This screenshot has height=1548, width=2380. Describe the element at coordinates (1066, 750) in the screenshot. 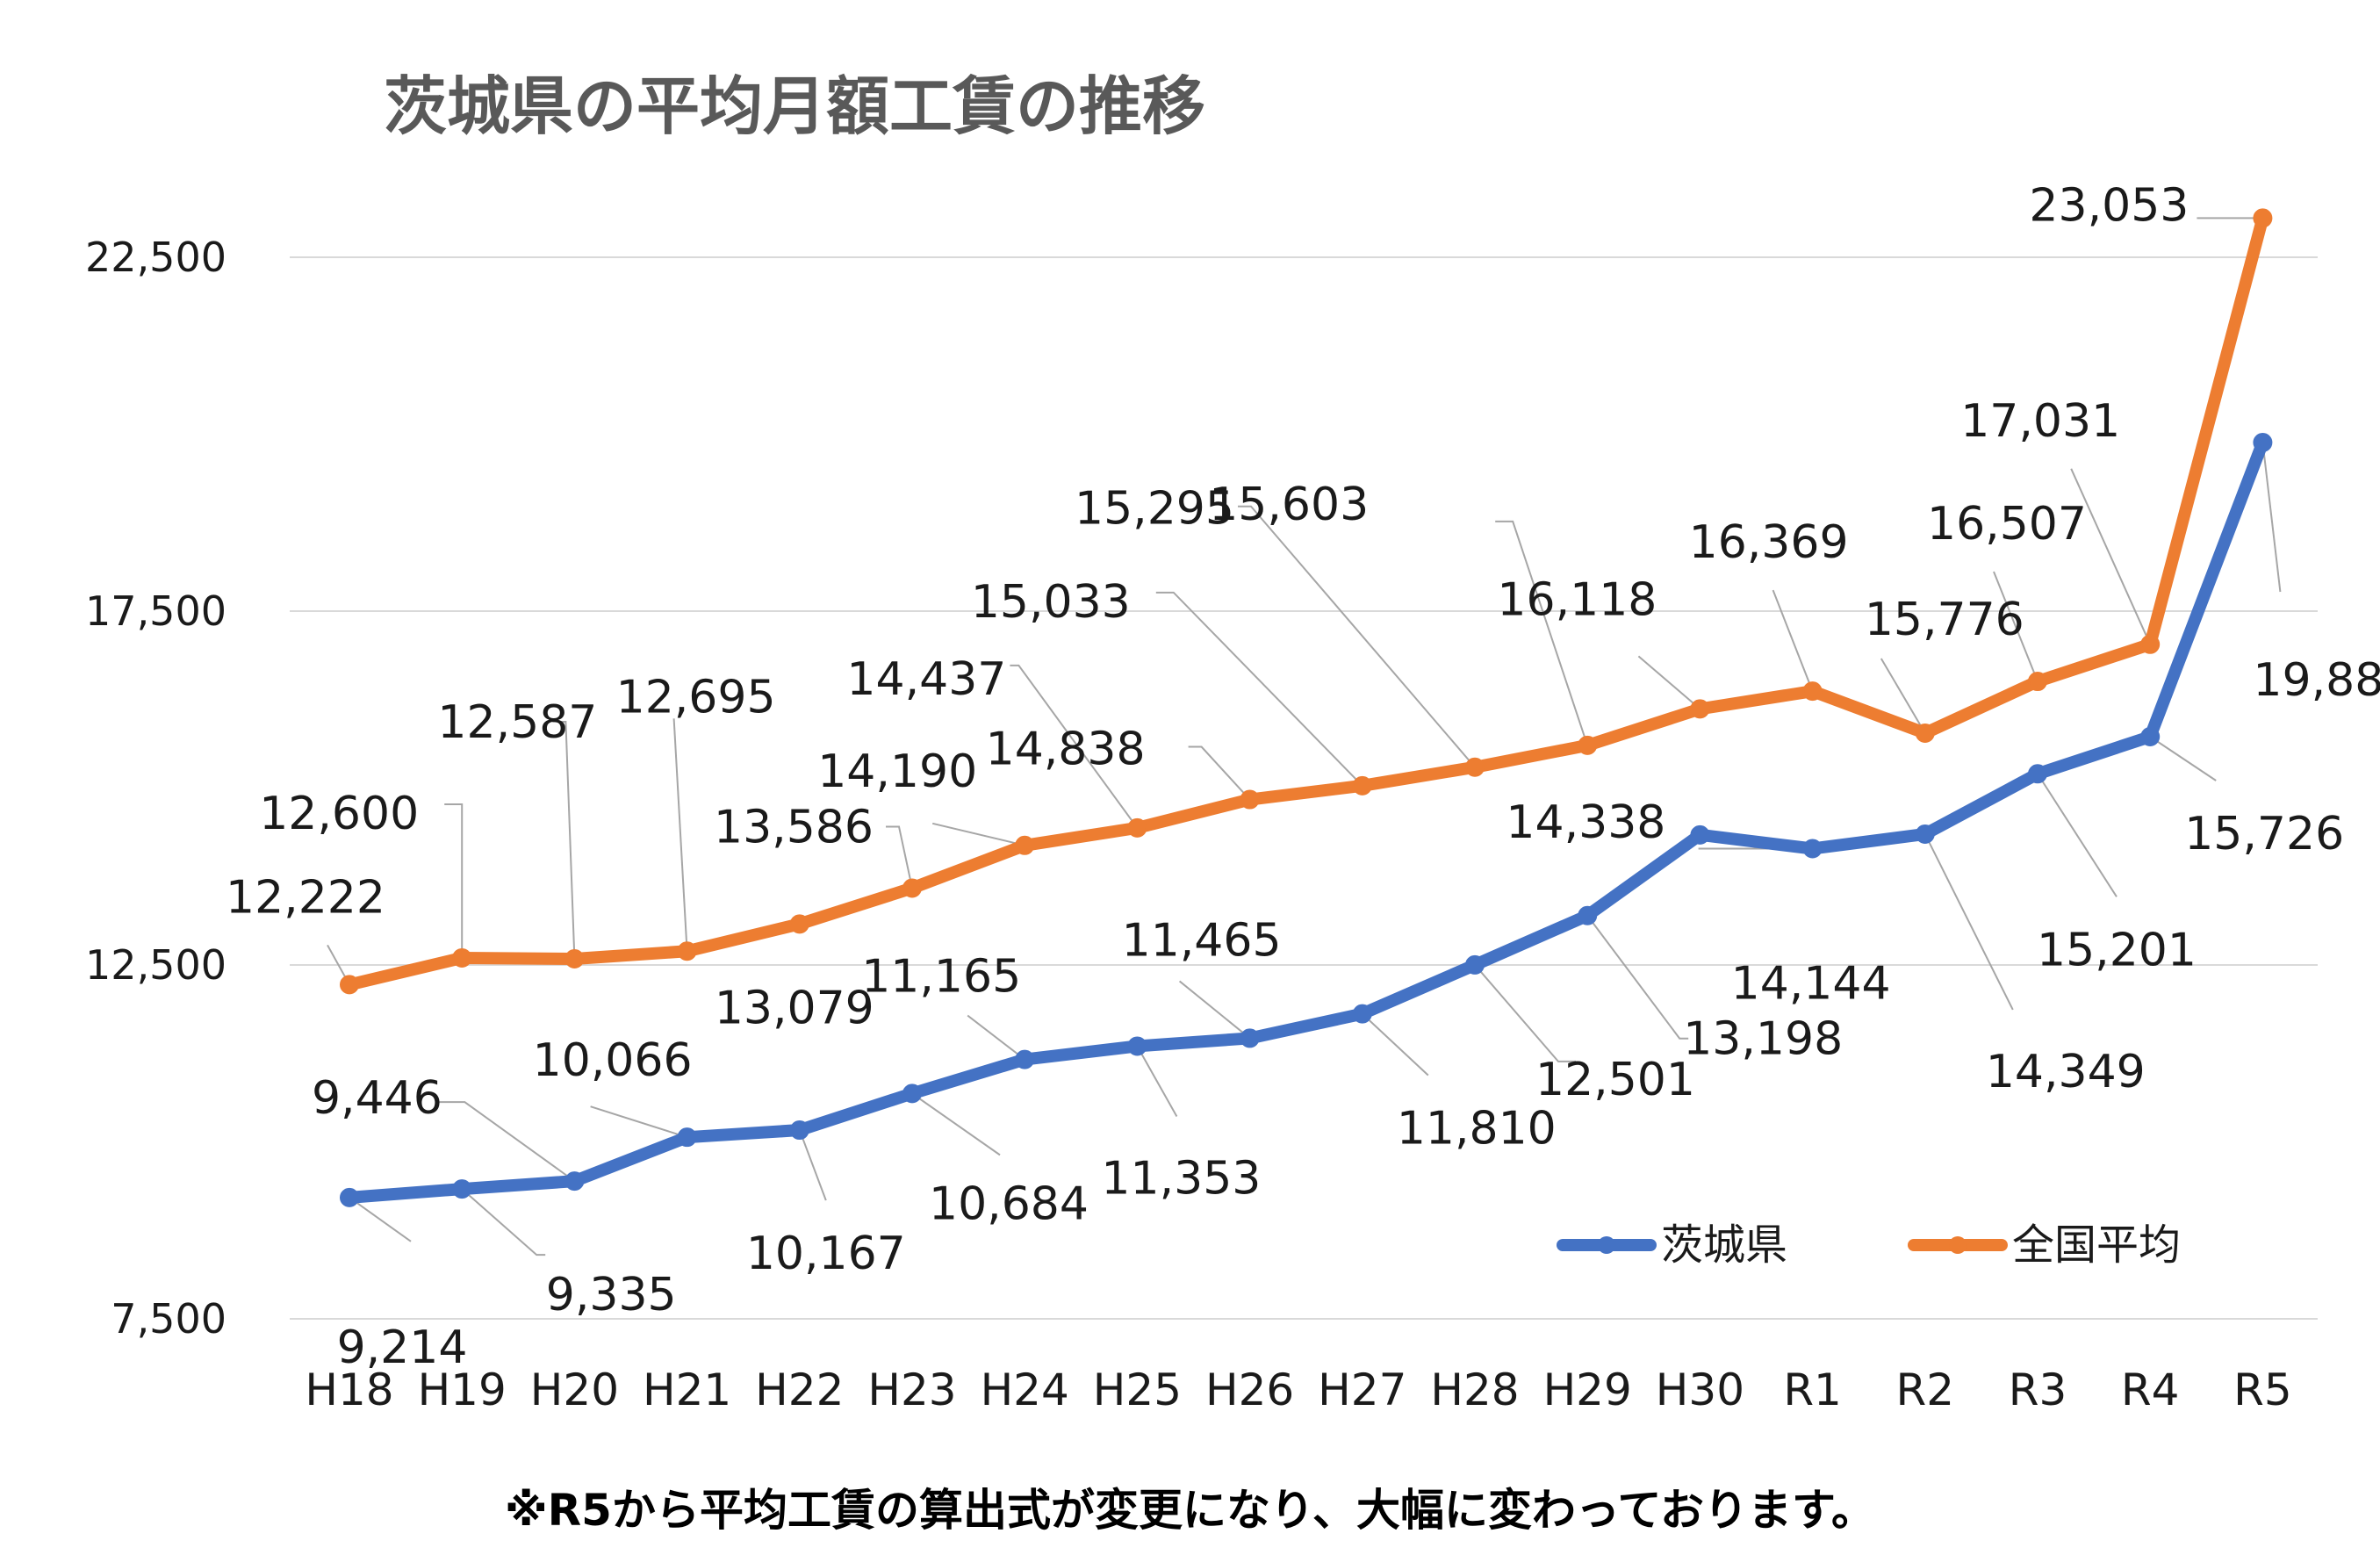

I see `data-label: 14,838` at that location.